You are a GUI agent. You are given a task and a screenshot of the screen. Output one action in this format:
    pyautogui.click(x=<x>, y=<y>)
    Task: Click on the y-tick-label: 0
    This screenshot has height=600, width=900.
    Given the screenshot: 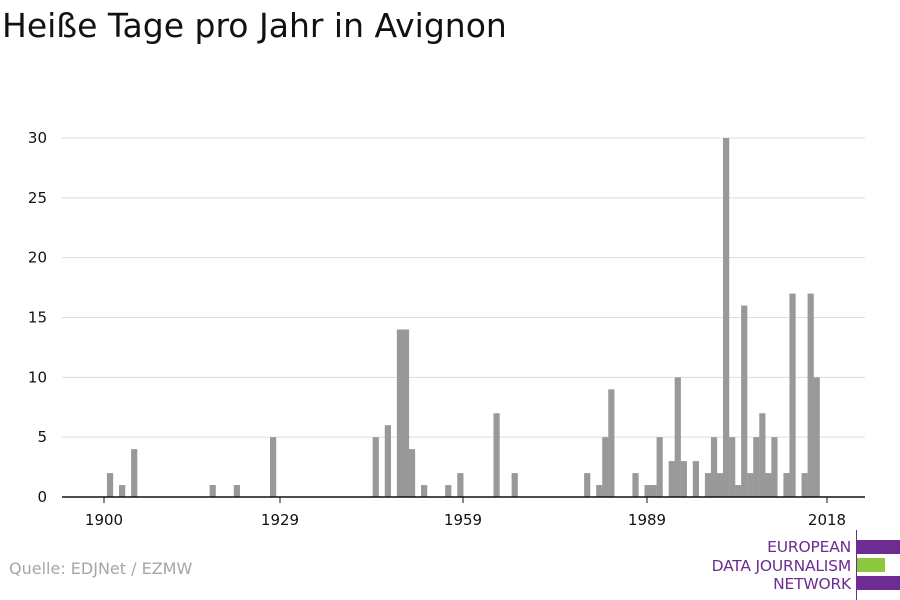 What is the action you would take?
    pyautogui.click(x=42, y=497)
    